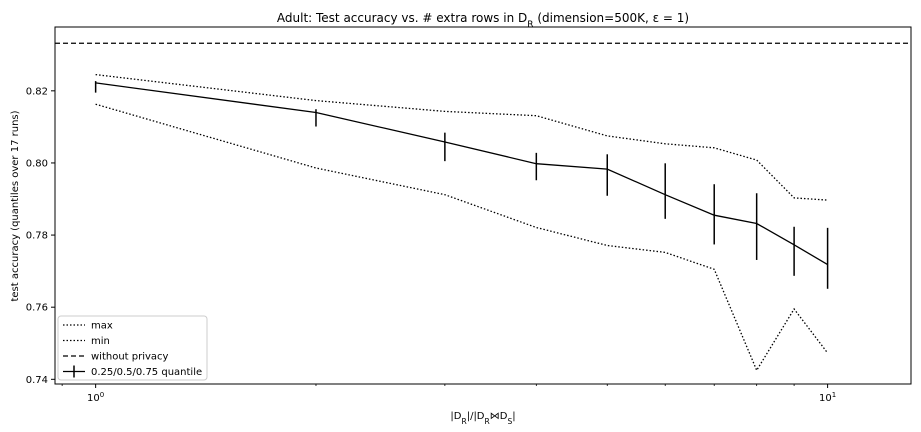  I want to click on y-tick-label: 0.80, so click(37, 163).